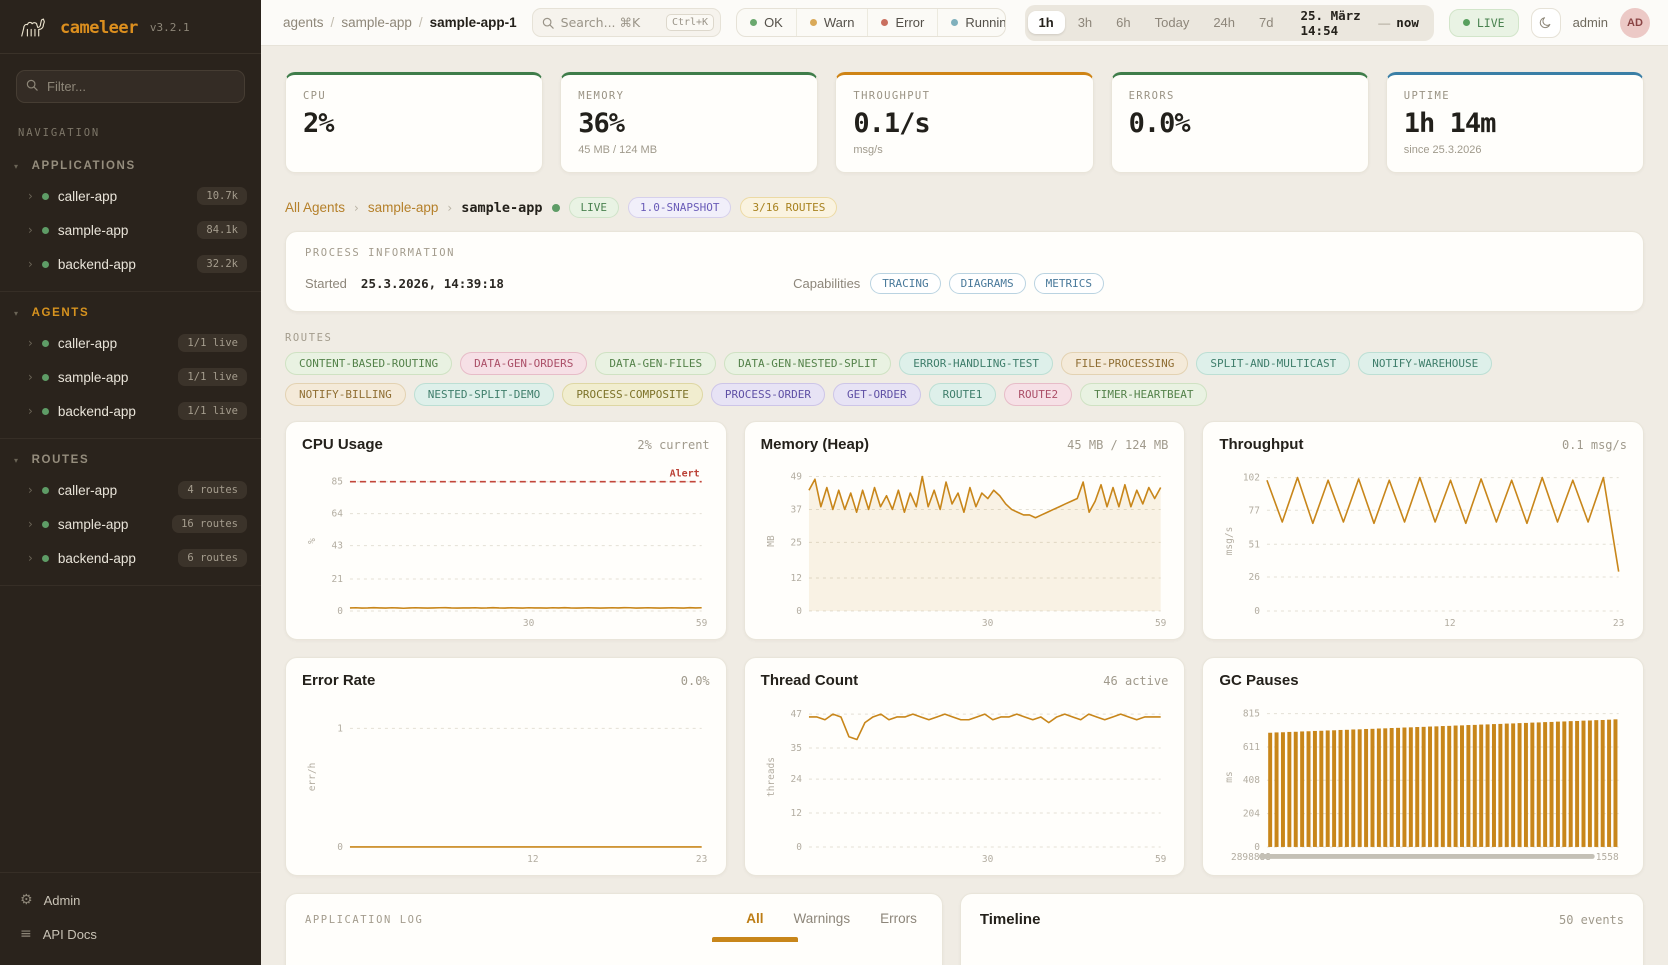 This screenshot has height=965, width=1668. What do you see at coordinates (130, 900) in the screenshot?
I see `sidebar-footer-admin: ⚙ Admin` at bounding box center [130, 900].